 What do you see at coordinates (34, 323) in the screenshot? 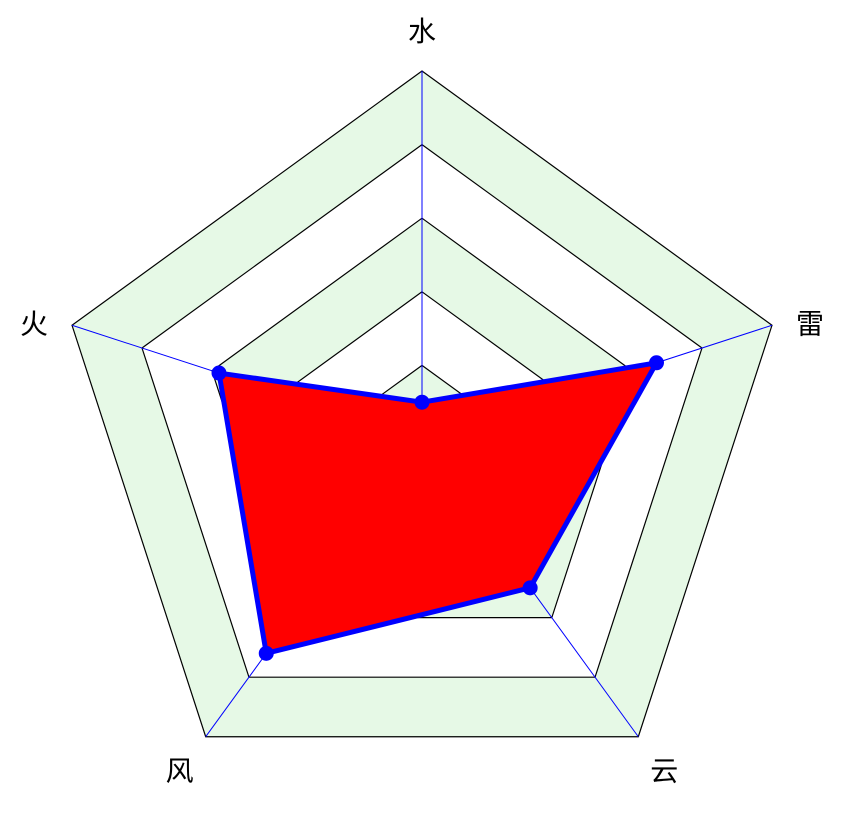
I see `axis-label-4: 火` at bounding box center [34, 323].